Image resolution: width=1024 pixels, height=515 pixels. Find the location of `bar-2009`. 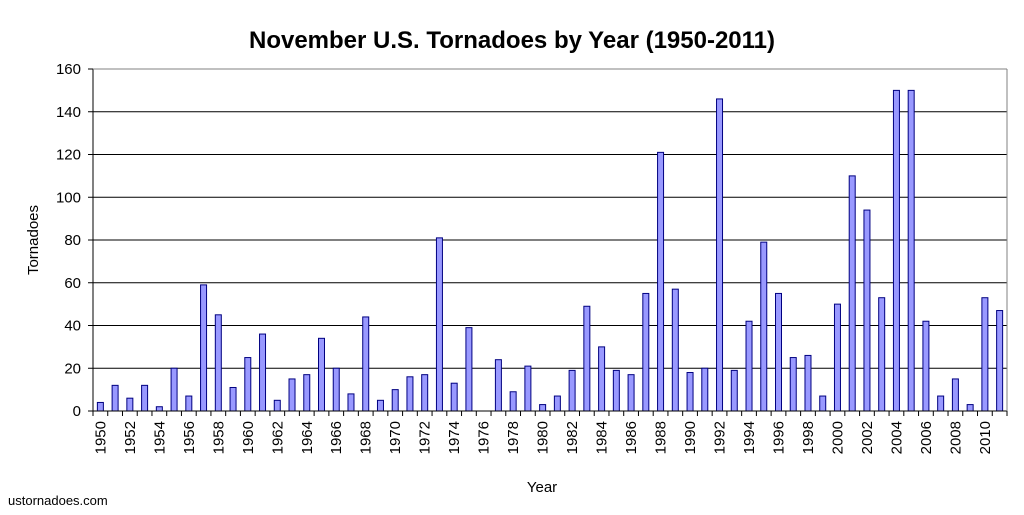

bar-2009 is located at coordinates (970, 408).